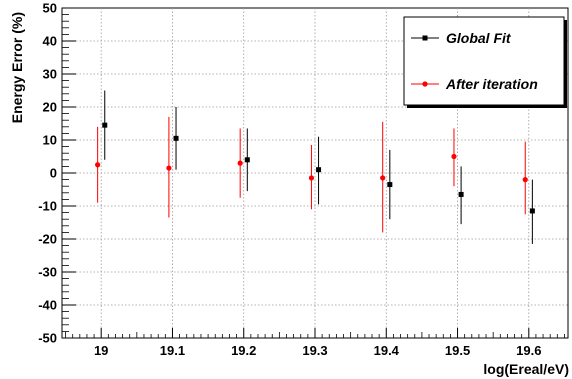 The width and height of the screenshot is (572, 379). What do you see at coordinates (50, 74) in the screenshot?
I see `y-tick-label: 30` at bounding box center [50, 74].